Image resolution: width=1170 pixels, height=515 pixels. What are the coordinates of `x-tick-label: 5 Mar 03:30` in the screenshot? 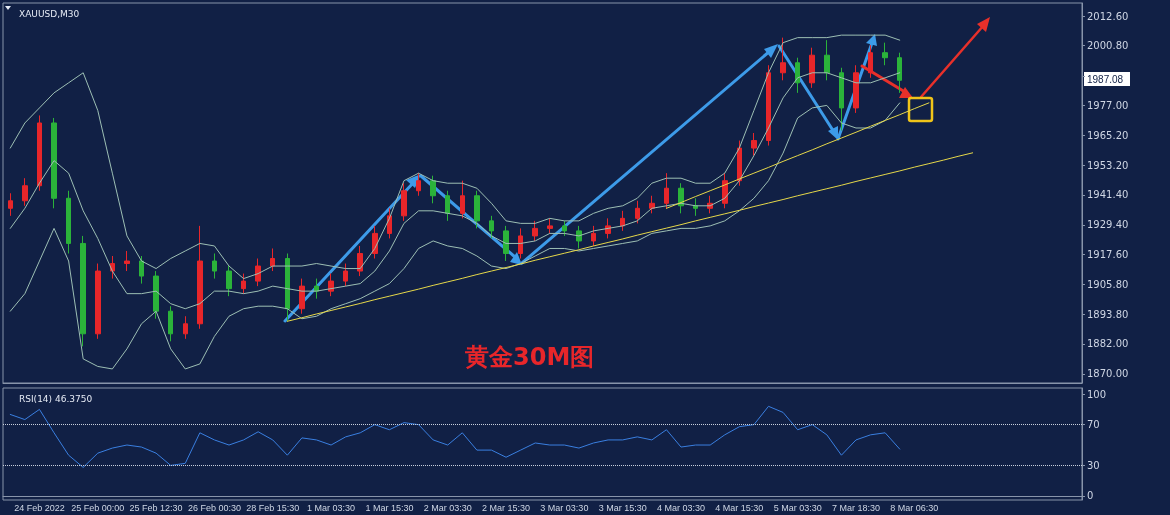 It's located at (797, 507).